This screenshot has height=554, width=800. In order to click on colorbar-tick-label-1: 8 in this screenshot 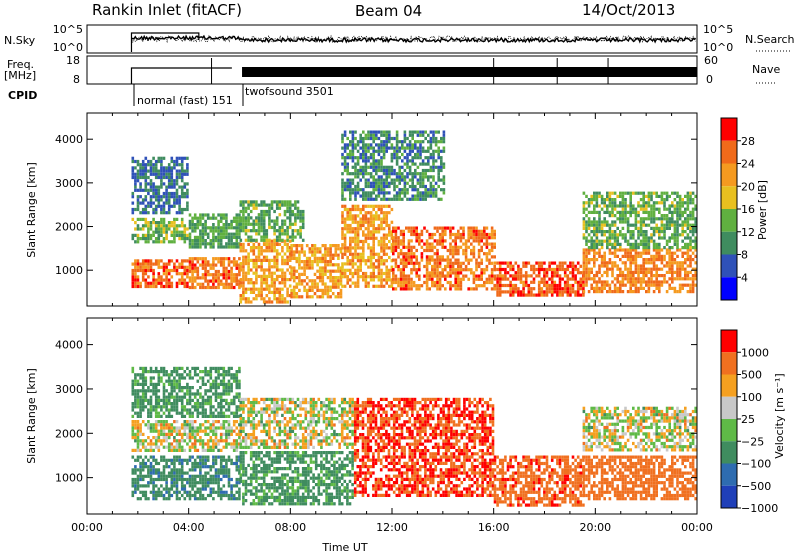, I will do `click(744, 255)`.